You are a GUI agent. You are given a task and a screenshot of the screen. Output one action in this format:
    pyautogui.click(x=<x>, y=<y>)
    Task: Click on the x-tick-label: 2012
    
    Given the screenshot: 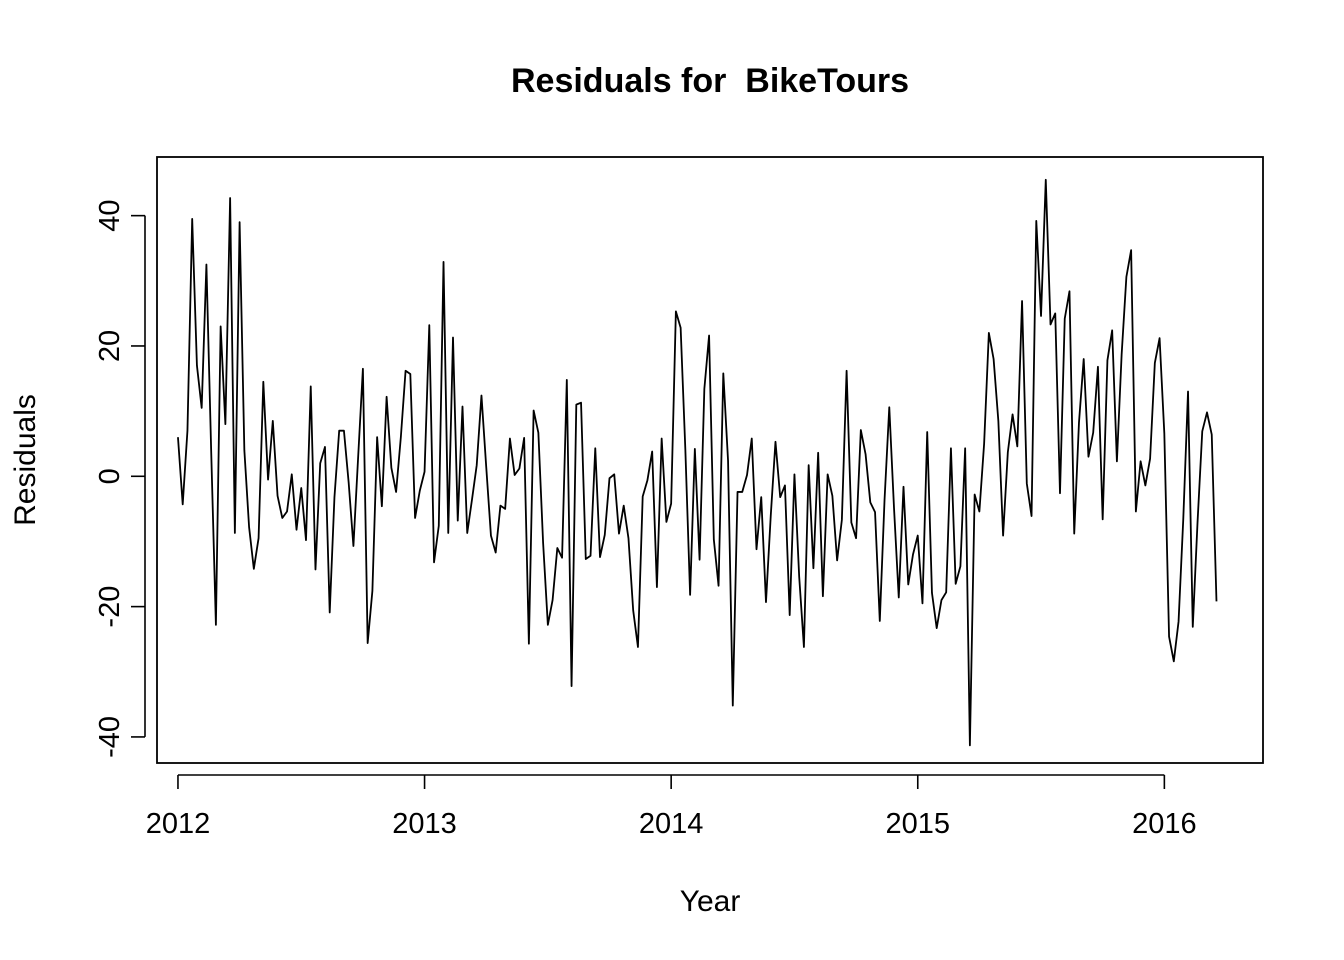 What is the action you would take?
    pyautogui.click(x=178, y=824)
    